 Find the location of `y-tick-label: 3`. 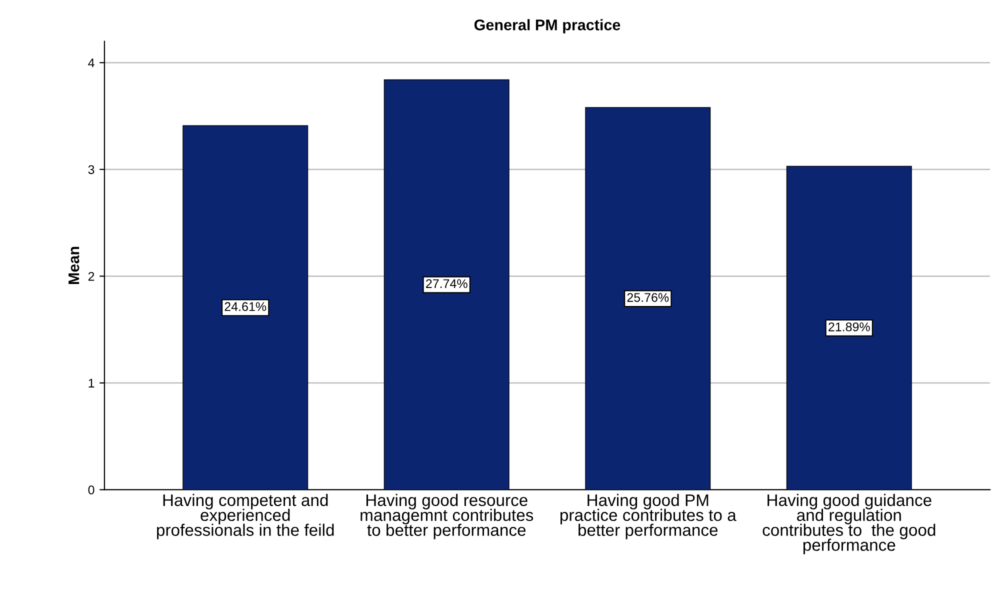

y-tick-label: 3 is located at coordinates (91, 169).